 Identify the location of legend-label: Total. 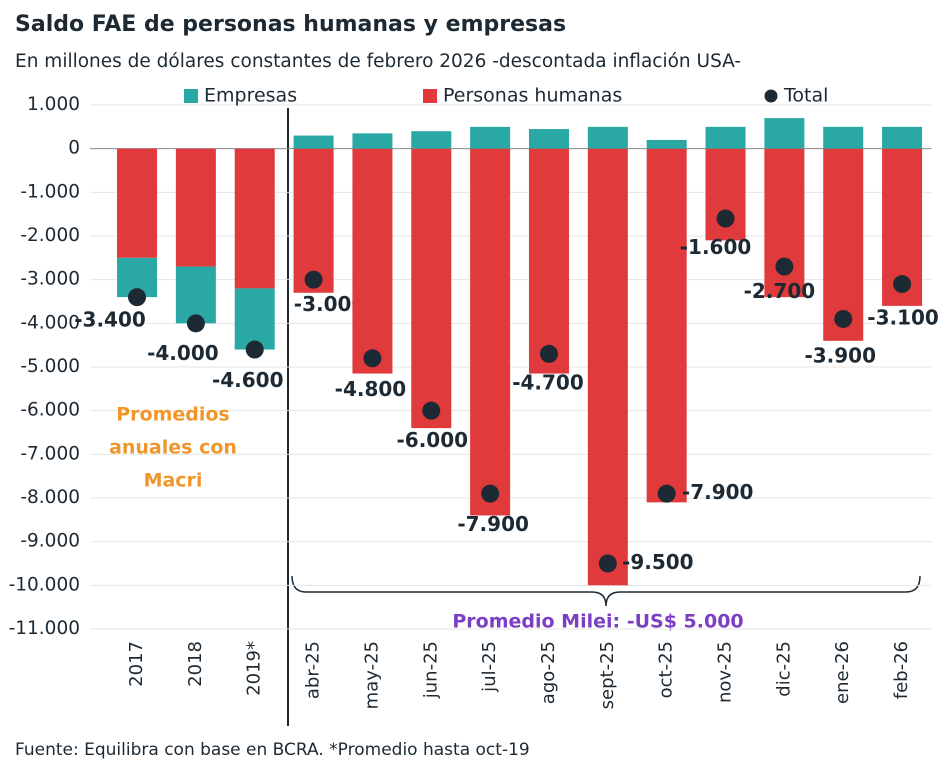
(805, 96).